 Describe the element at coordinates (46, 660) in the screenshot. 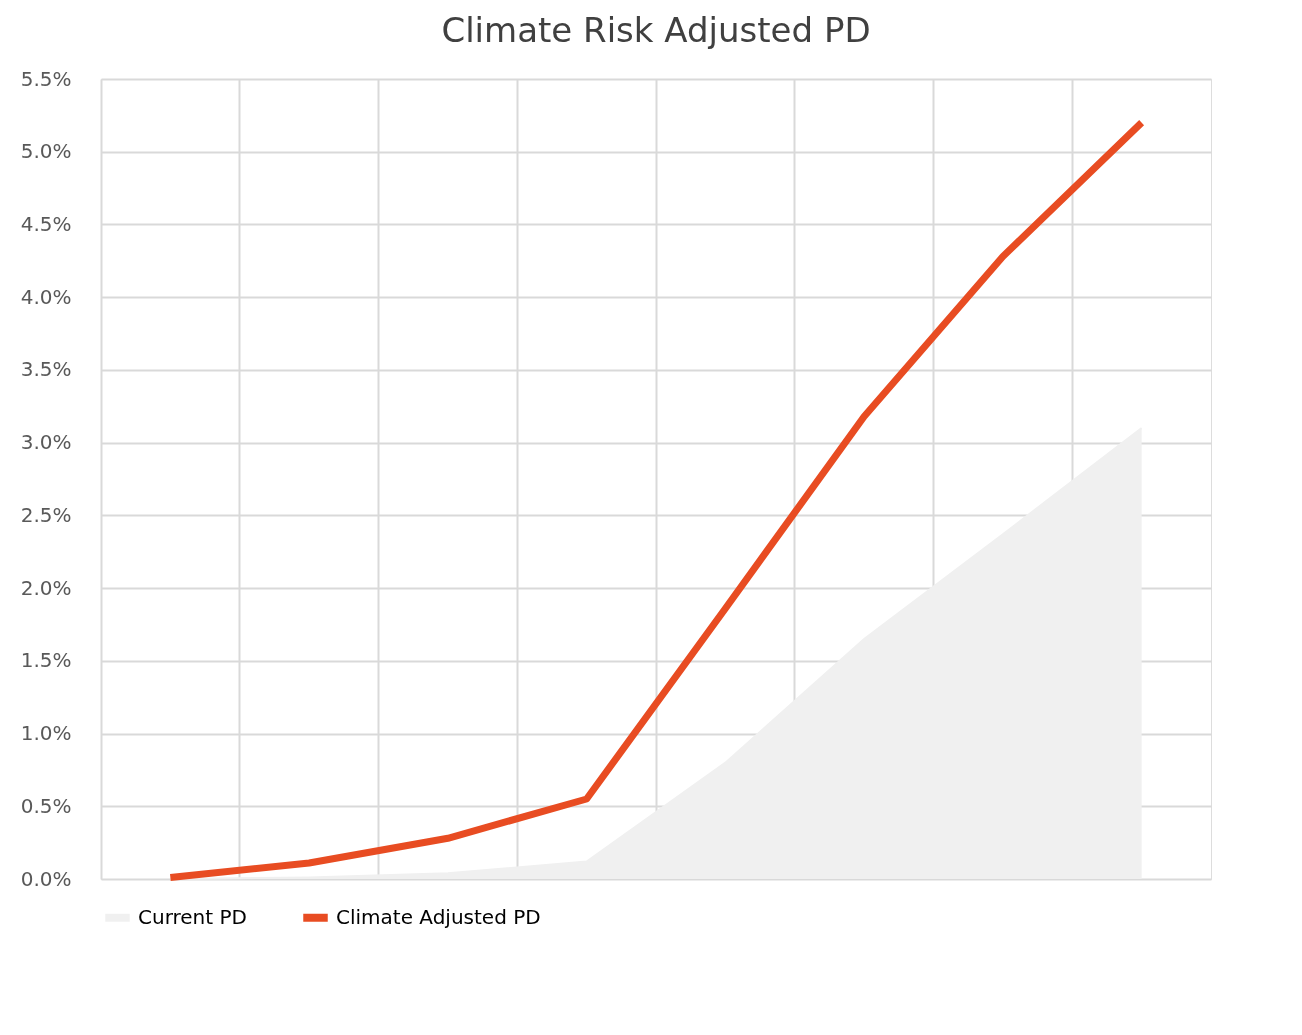

I see `y-tick-label: 1.5%` at that location.